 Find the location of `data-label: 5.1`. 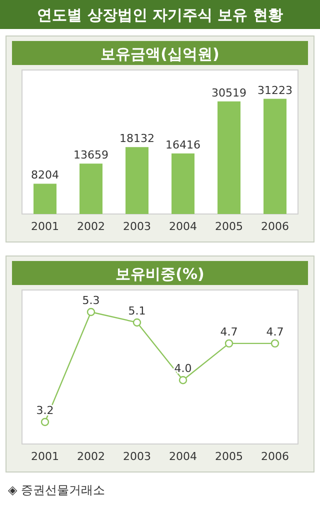

data-label: 5.1 is located at coordinates (137, 311).